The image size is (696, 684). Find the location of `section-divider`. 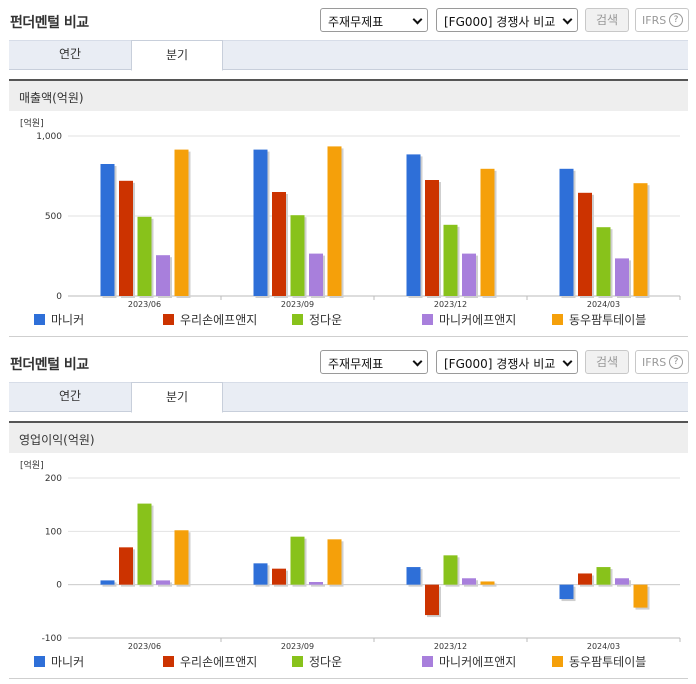

section-divider is located at coordinates (348, 678).